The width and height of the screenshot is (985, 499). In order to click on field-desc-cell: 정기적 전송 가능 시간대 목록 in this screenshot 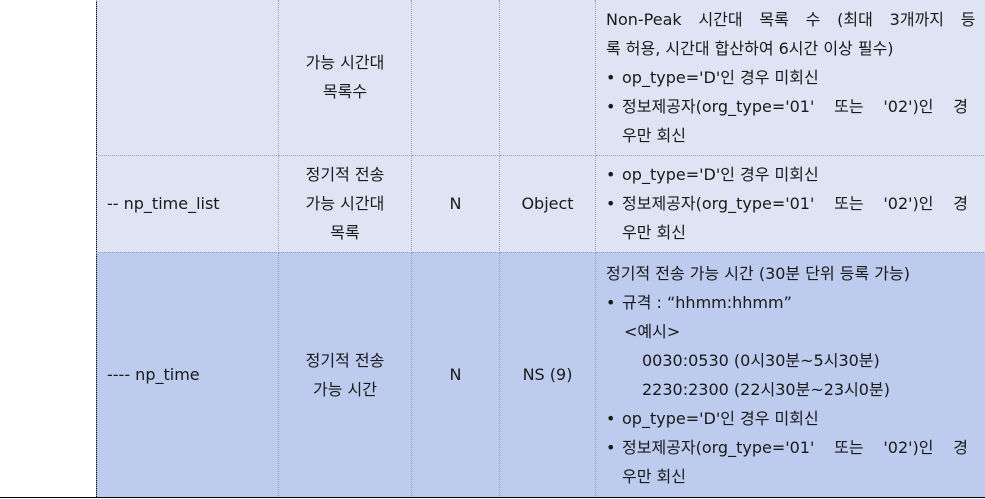, I will do `click(345, 203)`.